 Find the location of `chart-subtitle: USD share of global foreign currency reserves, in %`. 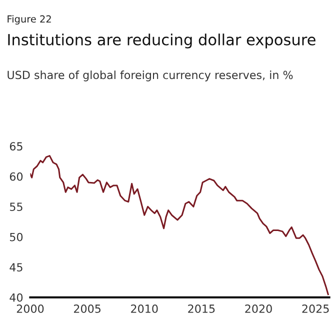

chart-subtitle: USD share of global foreign currency reserves, in % is located at coordinates (150, 76).